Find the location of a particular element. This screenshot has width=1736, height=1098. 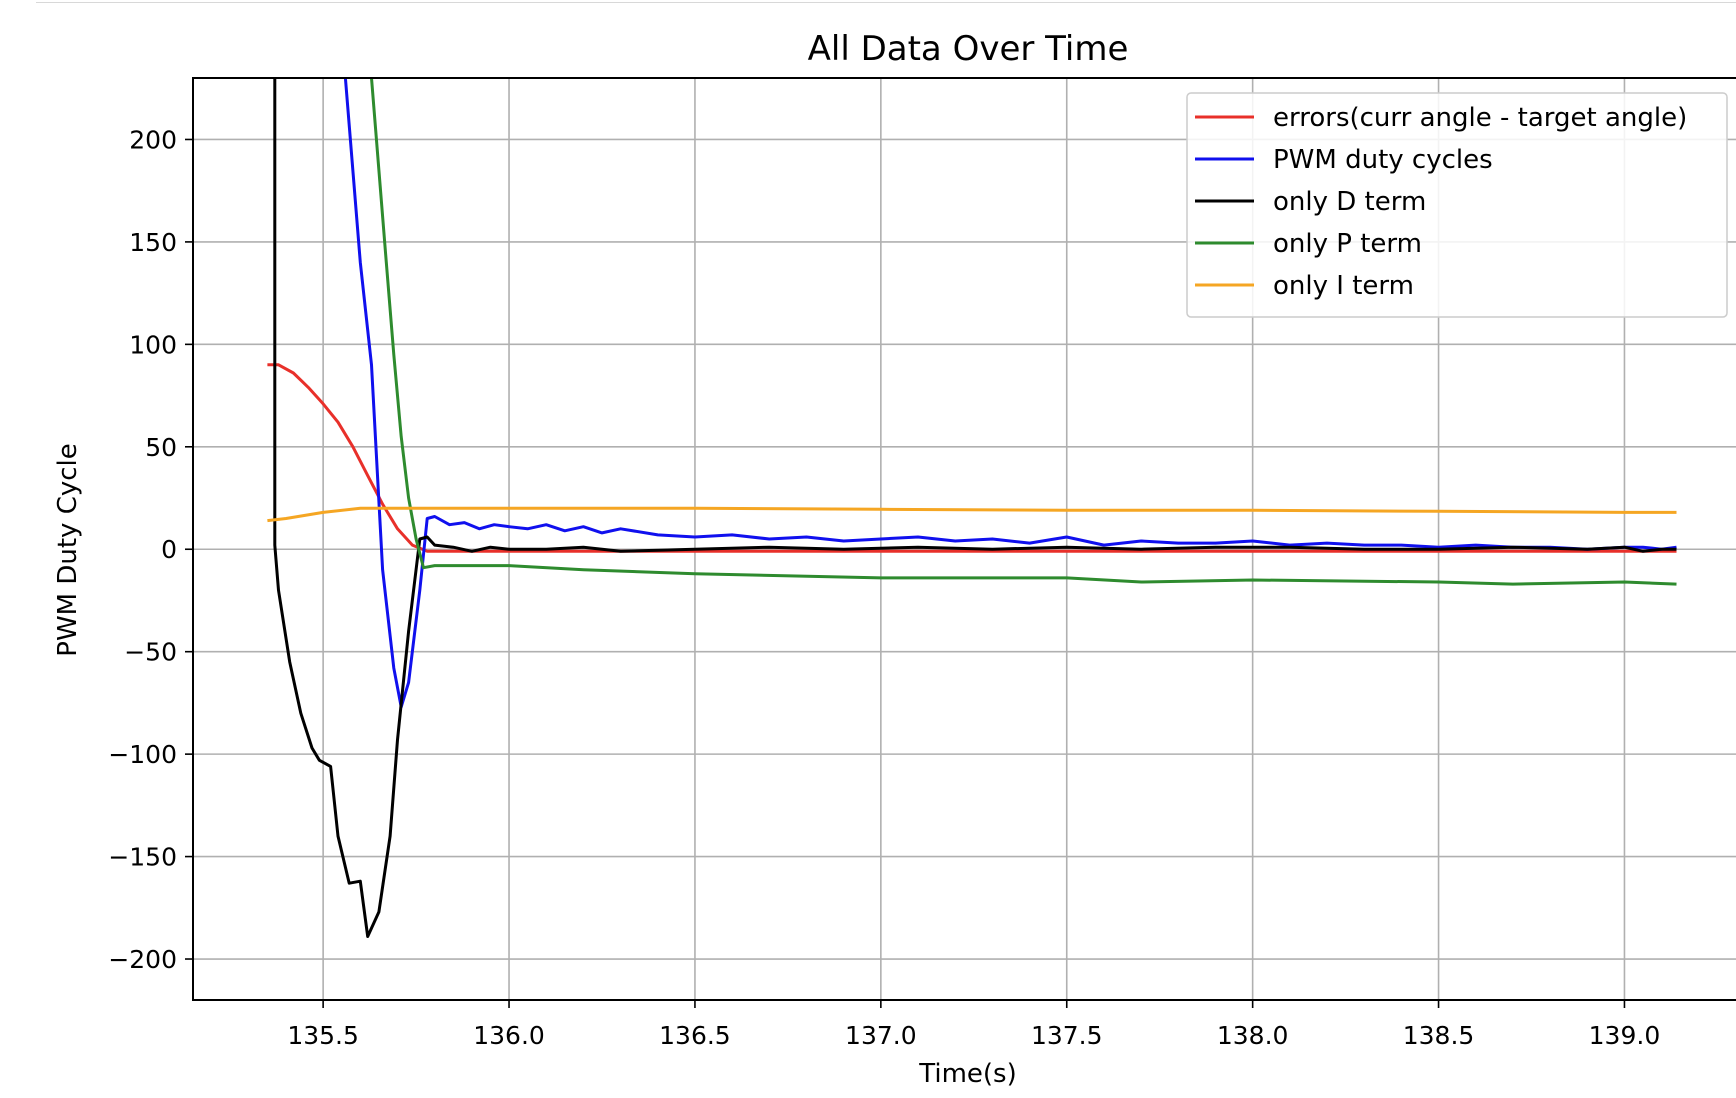

x-tick-label: 135.5 is located at coordinates (323, 1035).